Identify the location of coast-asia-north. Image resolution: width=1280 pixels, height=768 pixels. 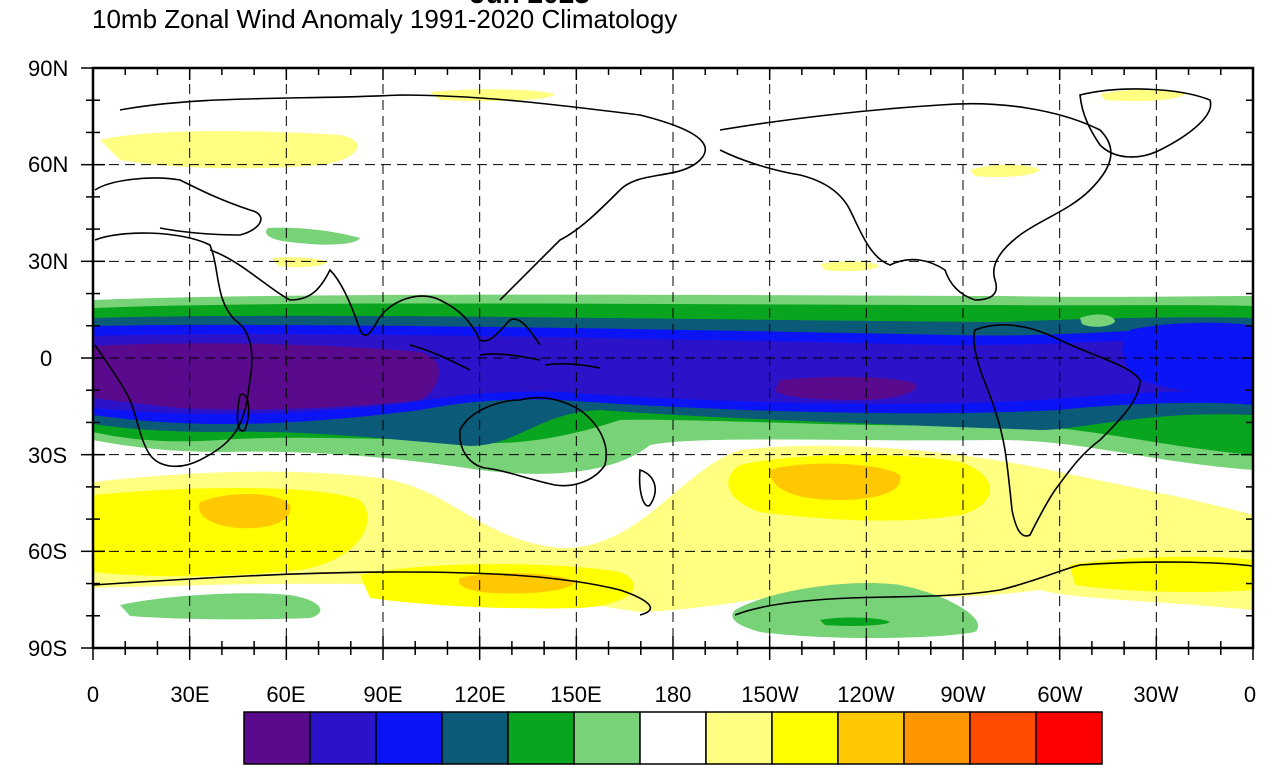
(413, 197).